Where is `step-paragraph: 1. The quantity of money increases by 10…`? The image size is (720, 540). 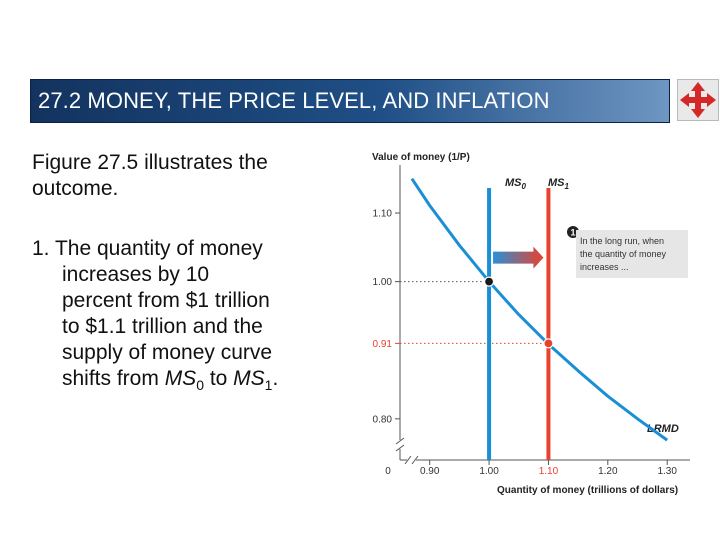
step-paragraph: 1. The quantity of money increases by 10… is located at coordinates (182, 314).